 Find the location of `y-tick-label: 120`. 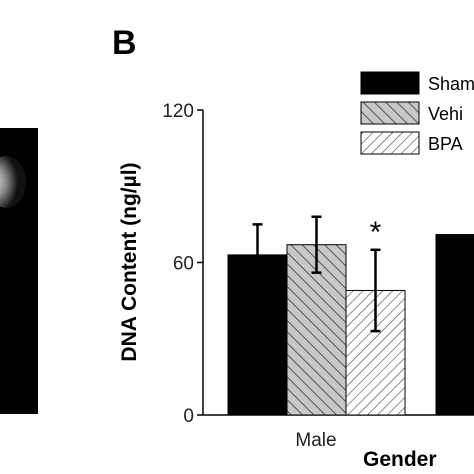

y-tick-label: 120 is located at coordinates (178, 111).